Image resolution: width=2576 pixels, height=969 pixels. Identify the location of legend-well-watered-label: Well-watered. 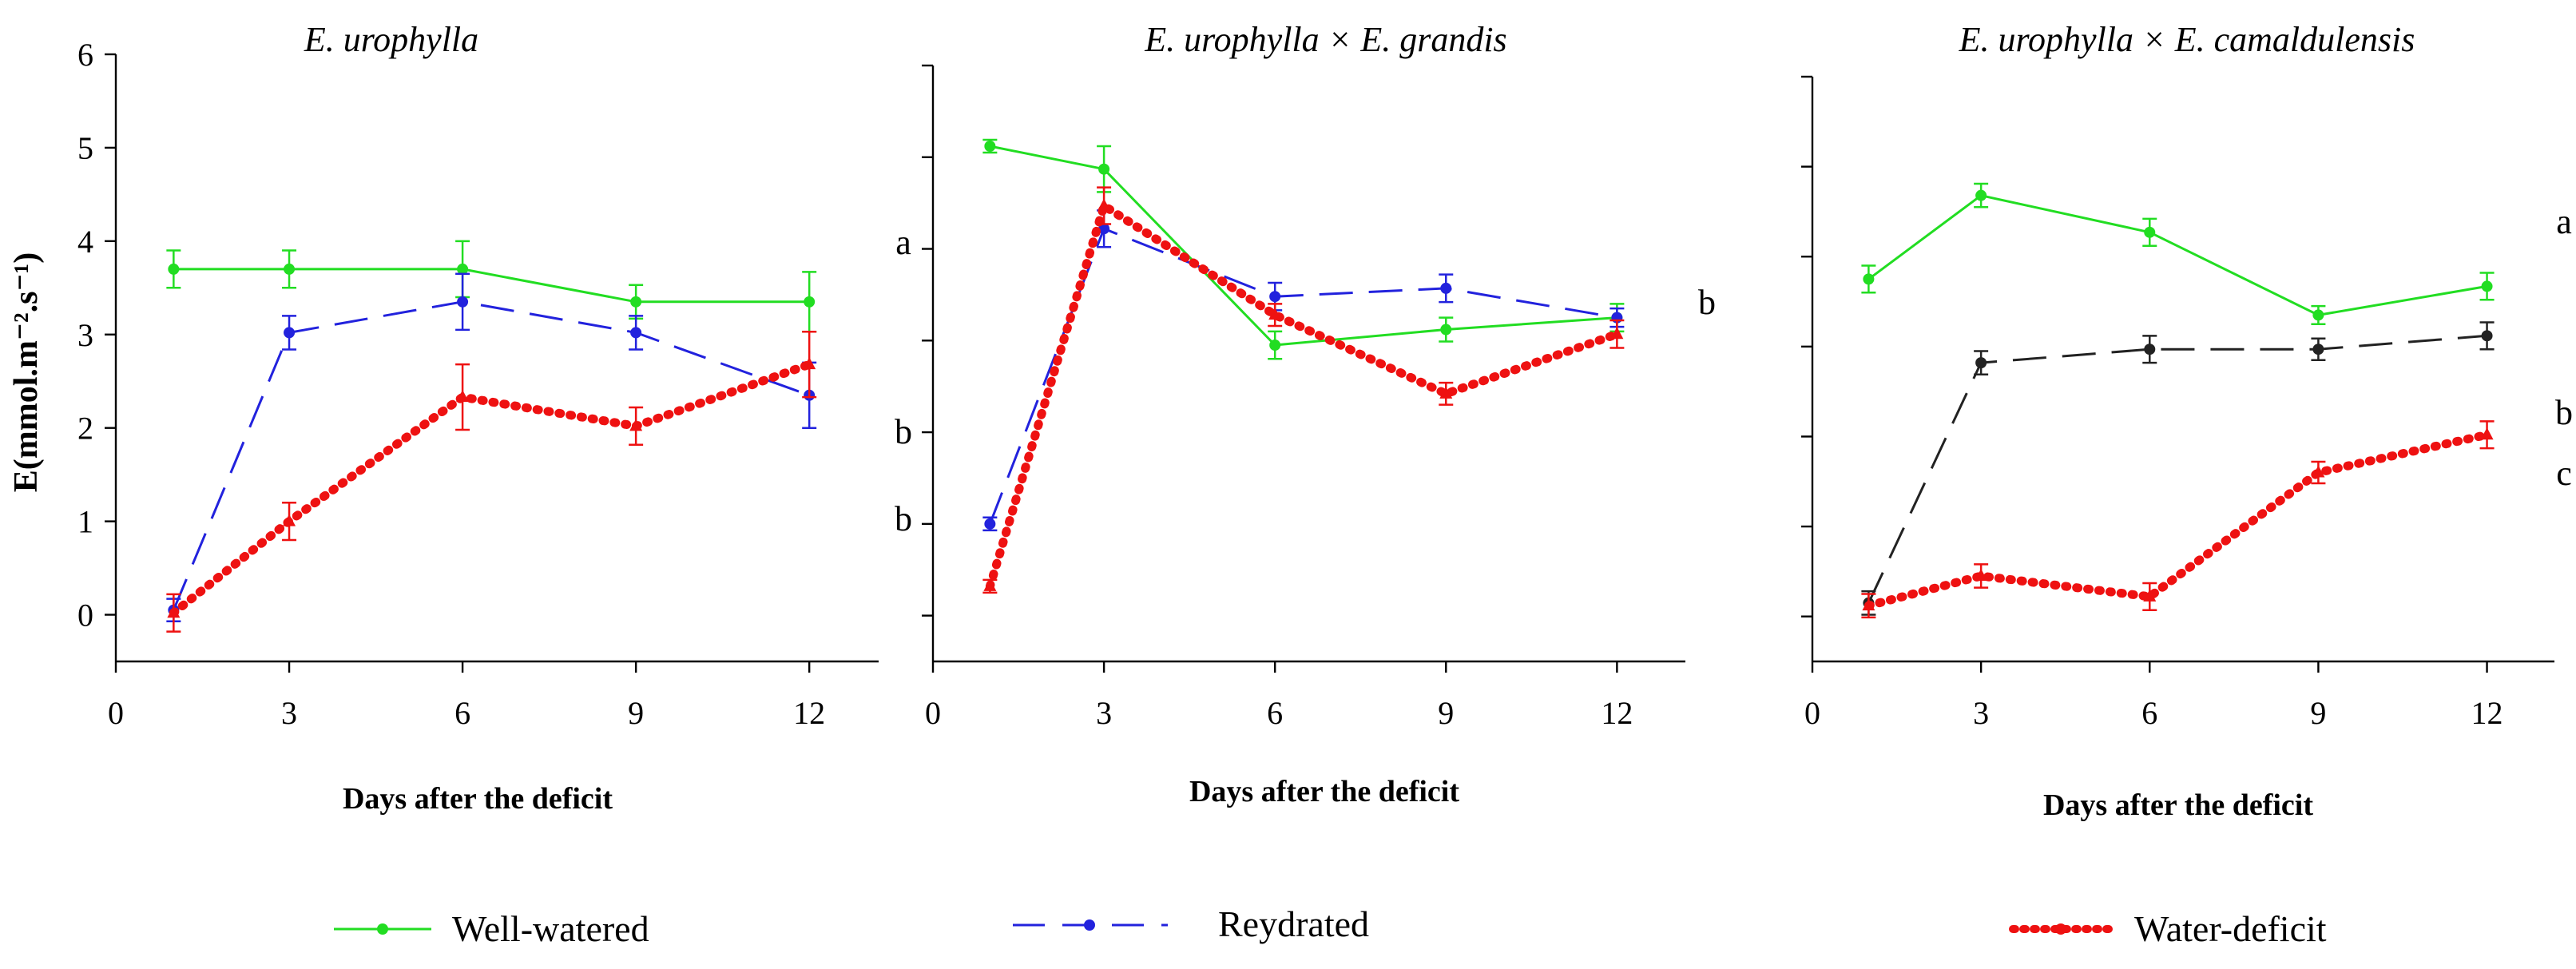
(550, 928).